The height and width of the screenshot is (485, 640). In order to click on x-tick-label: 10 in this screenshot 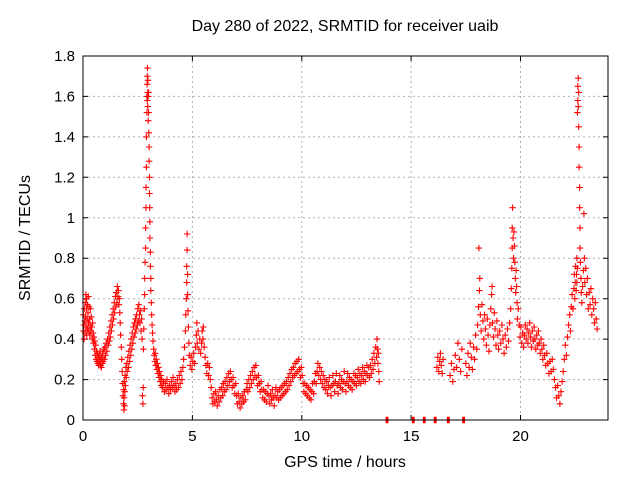, I will do `click(301, 436)`.